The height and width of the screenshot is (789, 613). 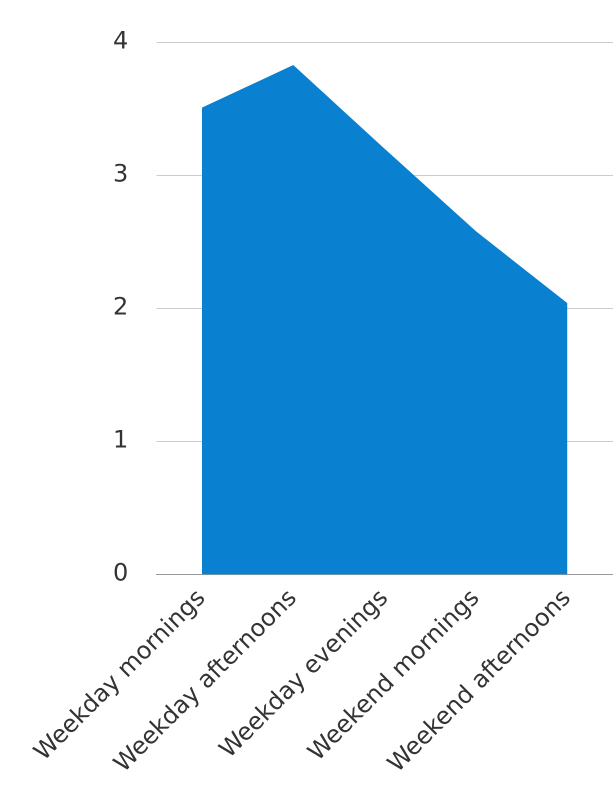 What do you see at coordinates (120, 572) in the screenshot?
I see `y-tick-label: 0` at bounding box center [120, 572].